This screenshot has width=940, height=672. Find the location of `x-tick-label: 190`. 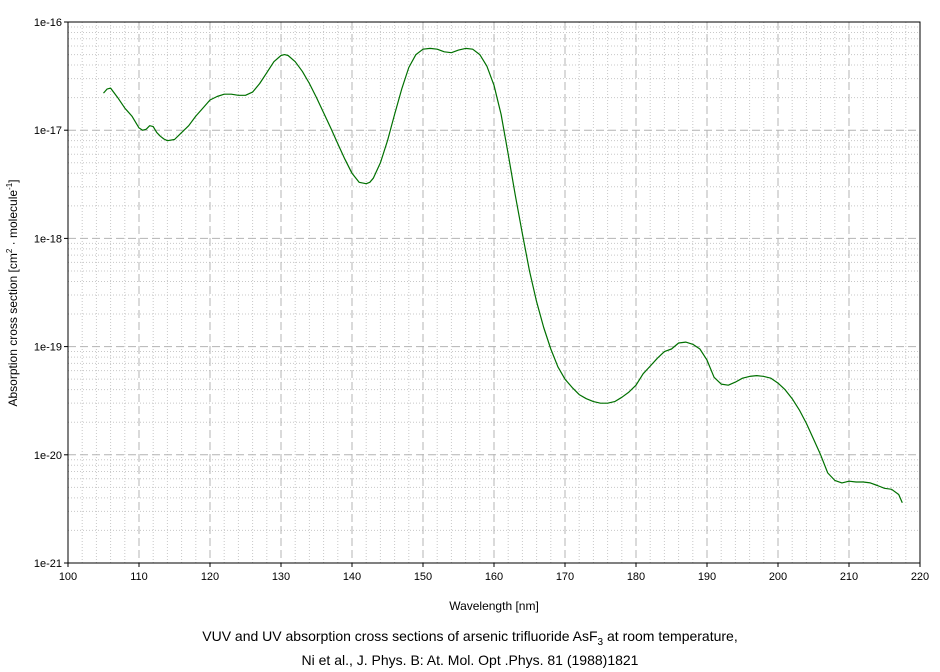

x-tick-label: 190 is located at coordinates (707, 577).